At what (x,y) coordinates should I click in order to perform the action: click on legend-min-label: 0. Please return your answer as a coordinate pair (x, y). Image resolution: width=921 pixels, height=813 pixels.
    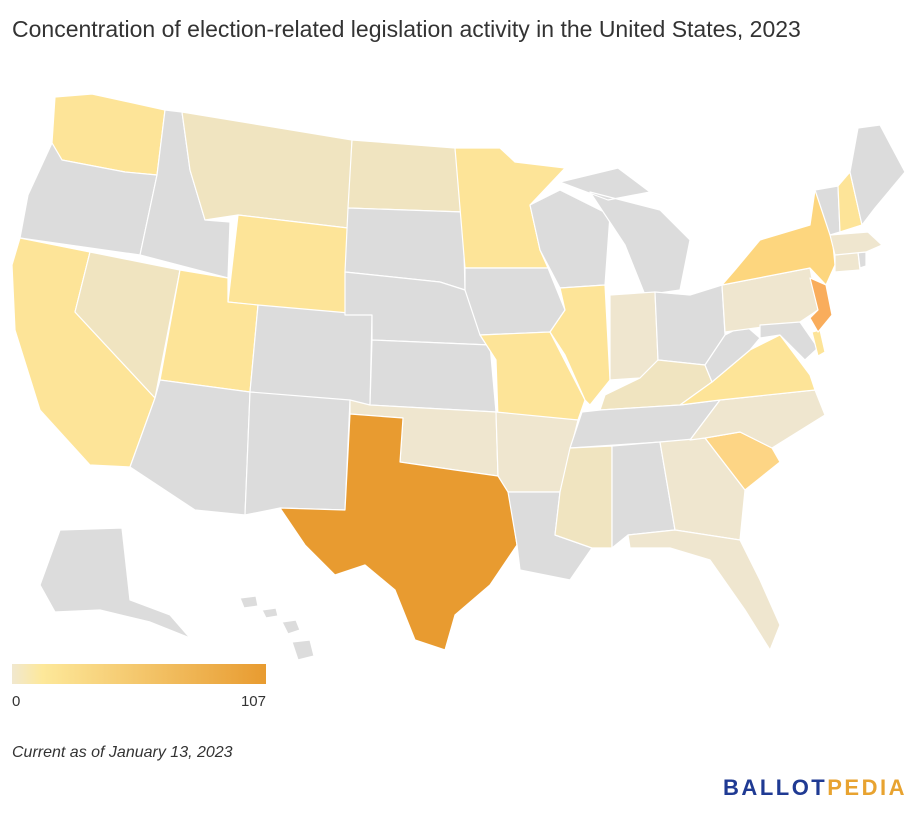
    Looking at the image, I should click on (16, 701).